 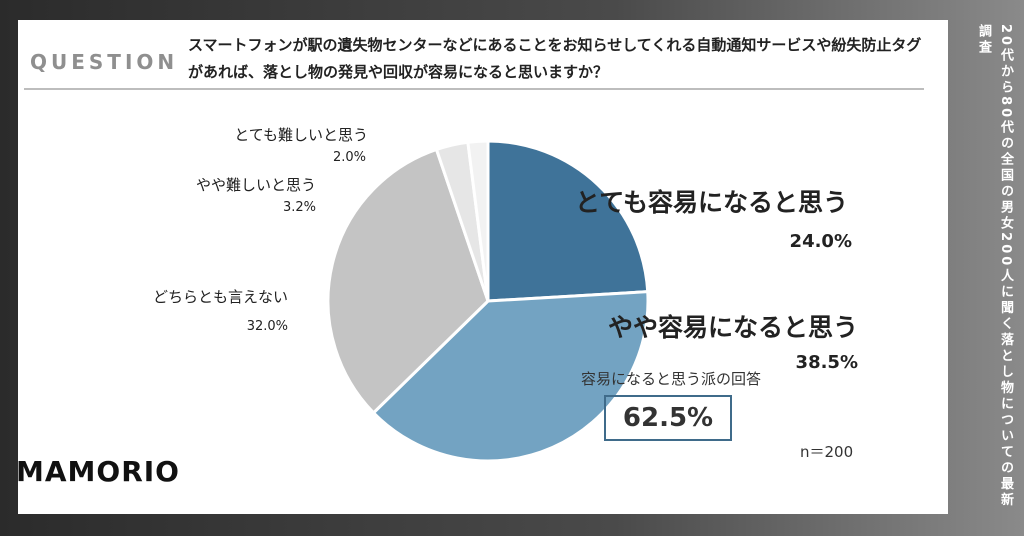 I want to click on slice-label-somewhat-hard: やや難しいと思う, so click(x=256, y=185).